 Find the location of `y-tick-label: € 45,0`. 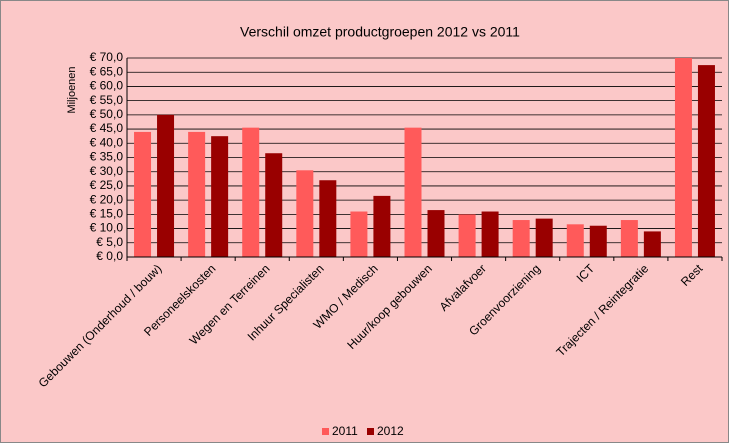

y-tick-label: € 45,0 is located at coordinates (107, 128).